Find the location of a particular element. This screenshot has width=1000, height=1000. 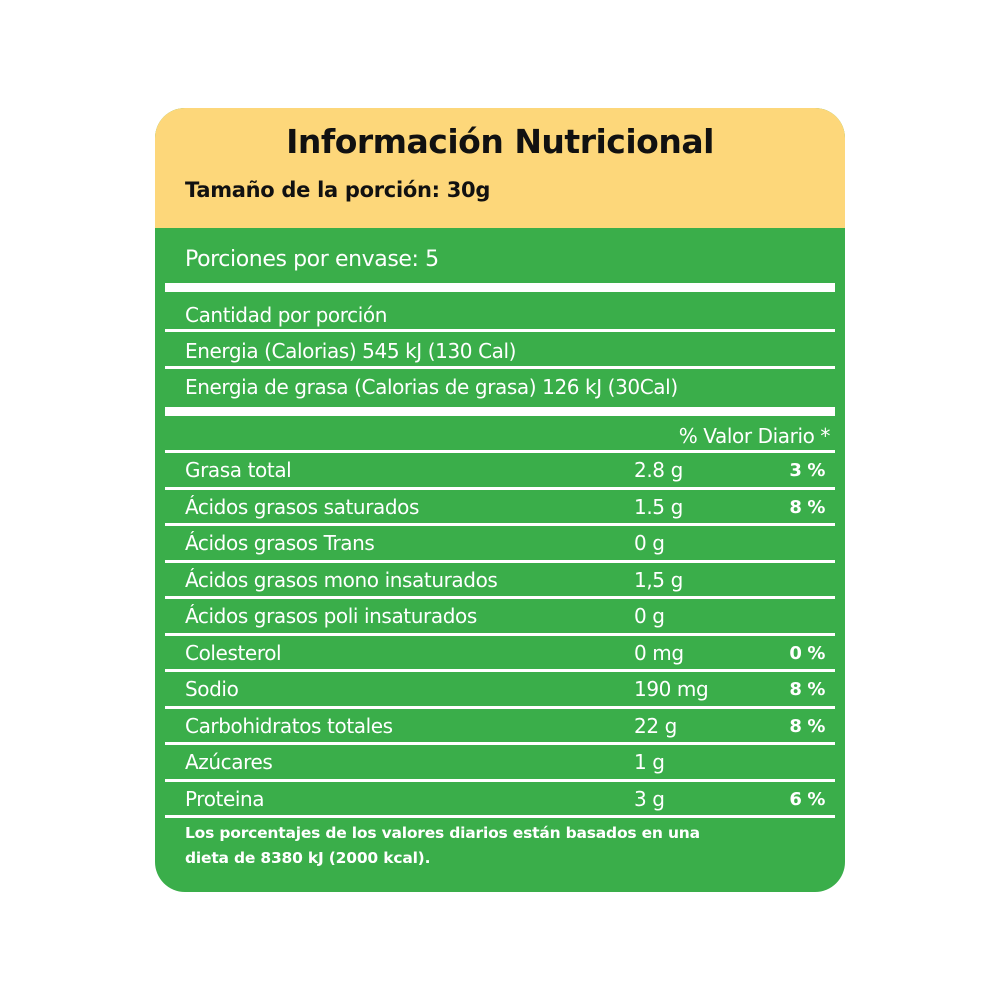

serving-size: Tamaño de la porción: 30g is located at coordinates (338, 190).